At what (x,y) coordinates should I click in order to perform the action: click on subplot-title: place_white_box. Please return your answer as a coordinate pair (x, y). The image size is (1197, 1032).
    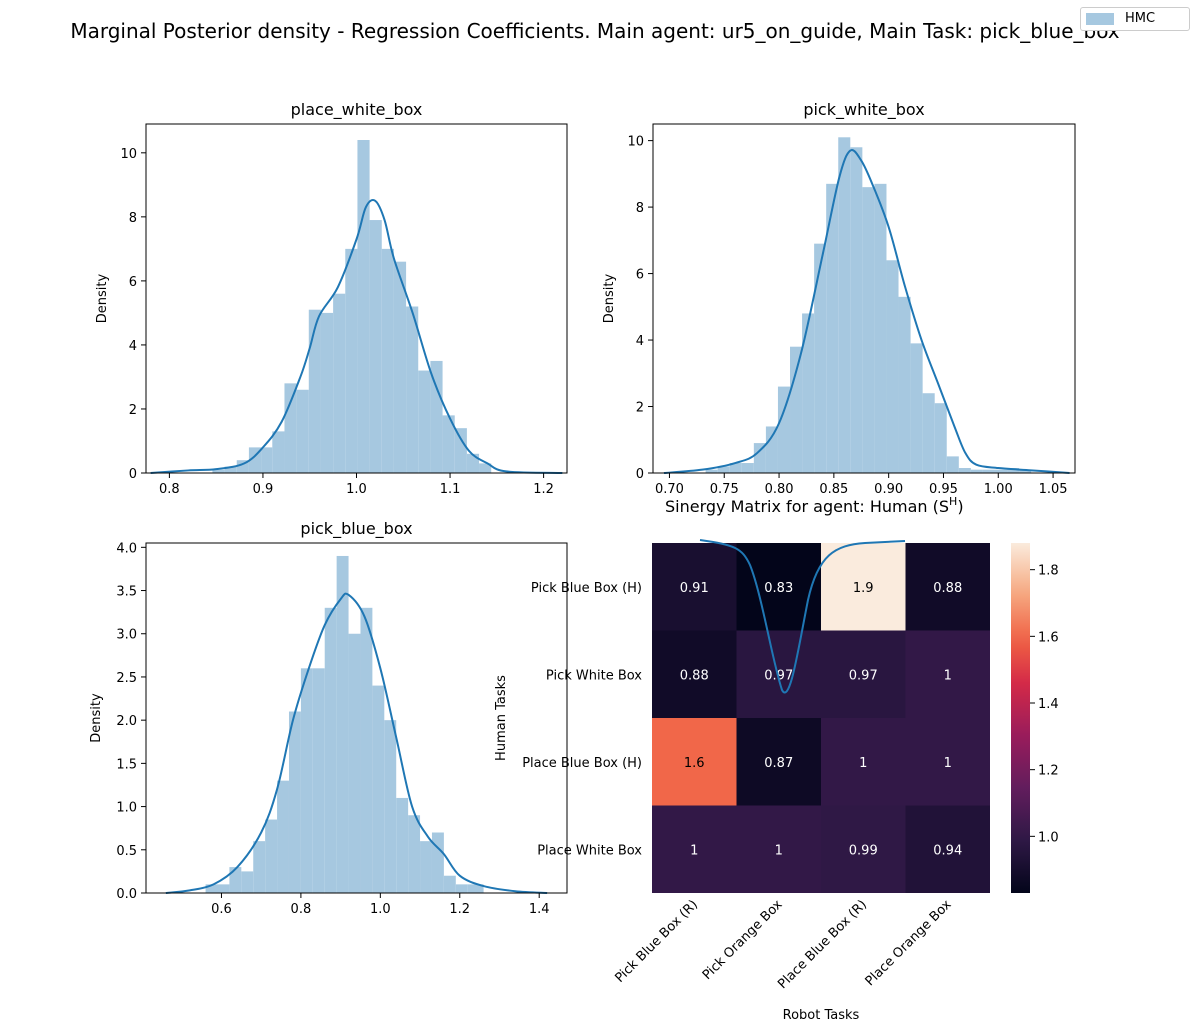
    Looking at the image, I should click on (357, 110).